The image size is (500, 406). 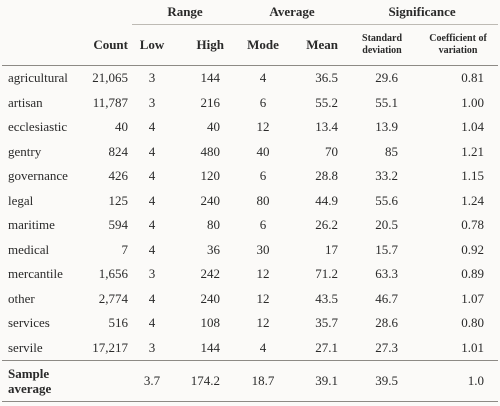 I want to click on footer-cell: 1.0, so click(x=458, y=381).